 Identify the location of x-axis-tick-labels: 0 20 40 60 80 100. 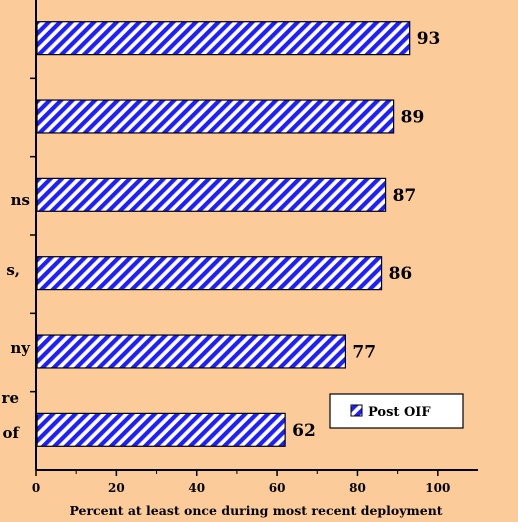
(241, 488).